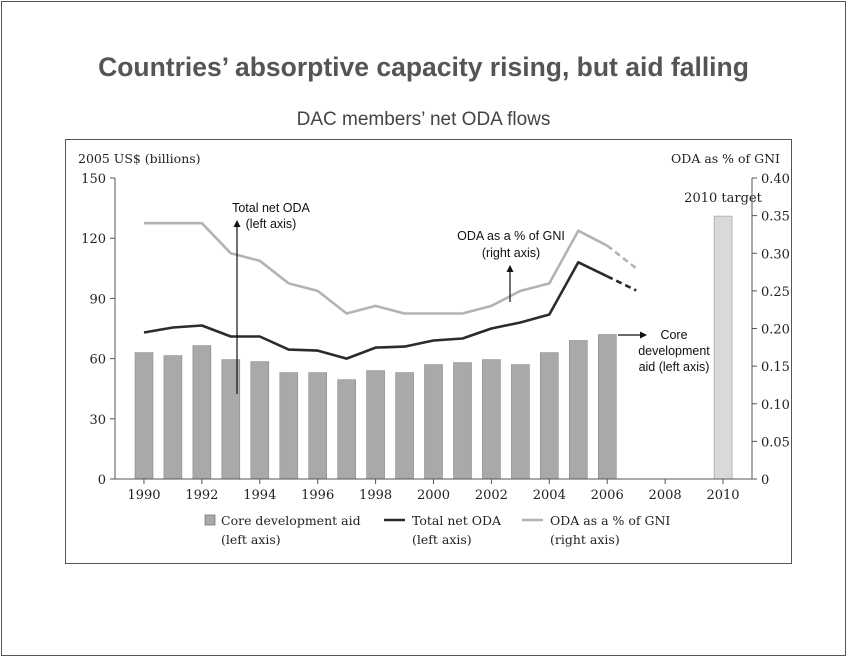 This screenshot has height=657, width=847. I want to click on left-tick-label: 30, so click(97, 420).